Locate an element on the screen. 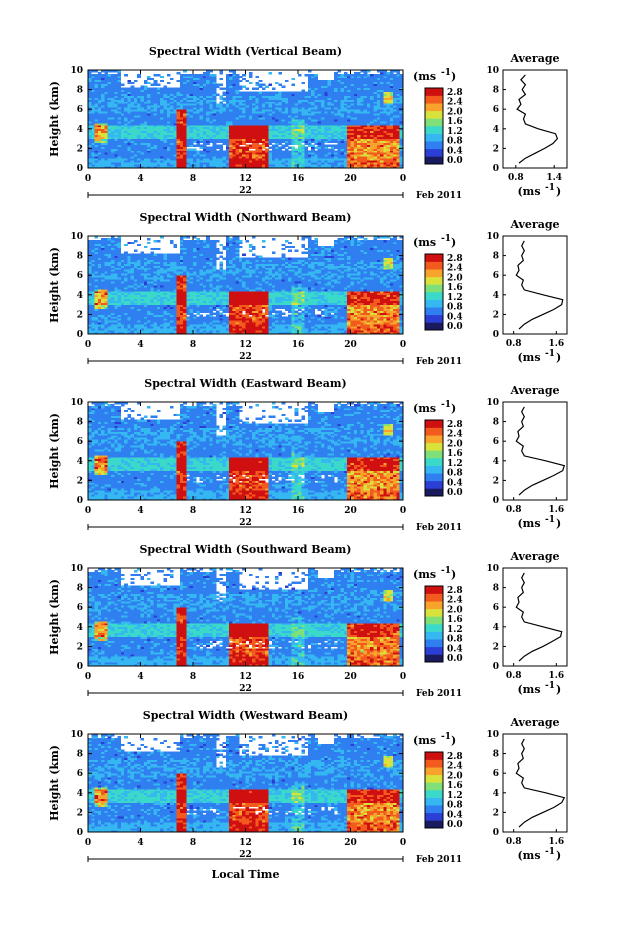  colorbar-unit-exp: -1 is located at coordinates (446, 73).